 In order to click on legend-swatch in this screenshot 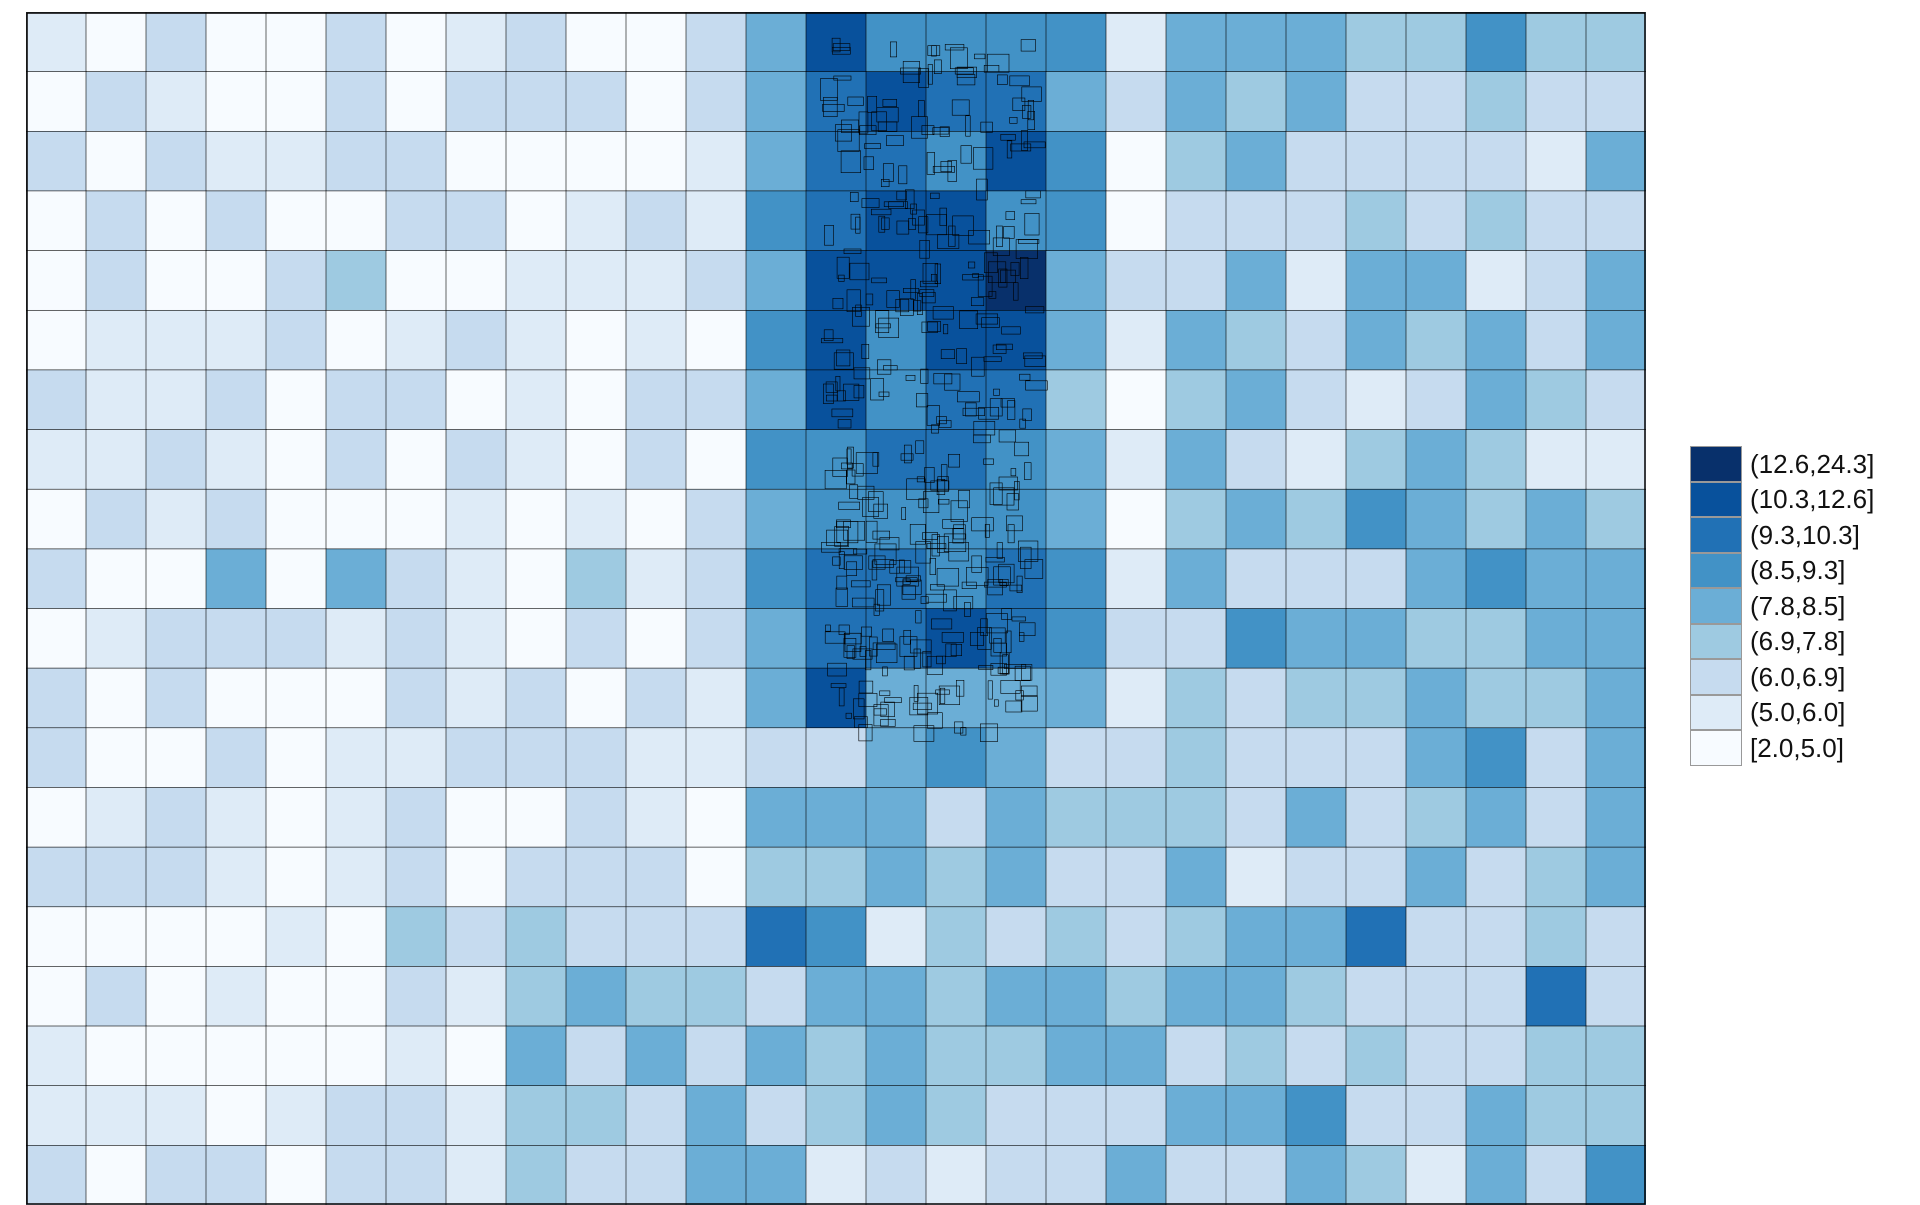, I will do `click(1716, 535)`.